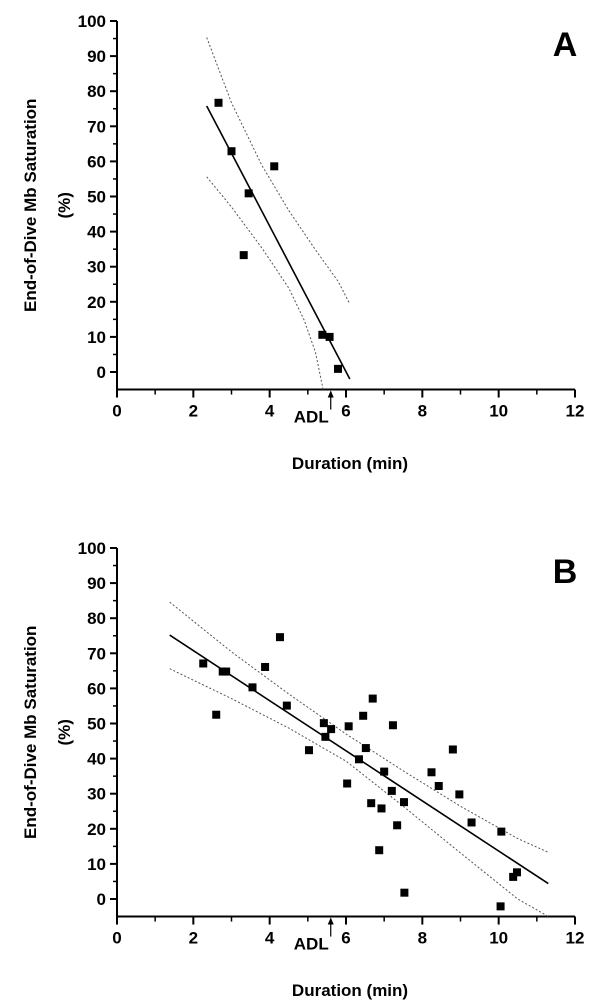 This screenshot has width=598, height=1000. I want to click on panel-label: A, so click(565, 45).